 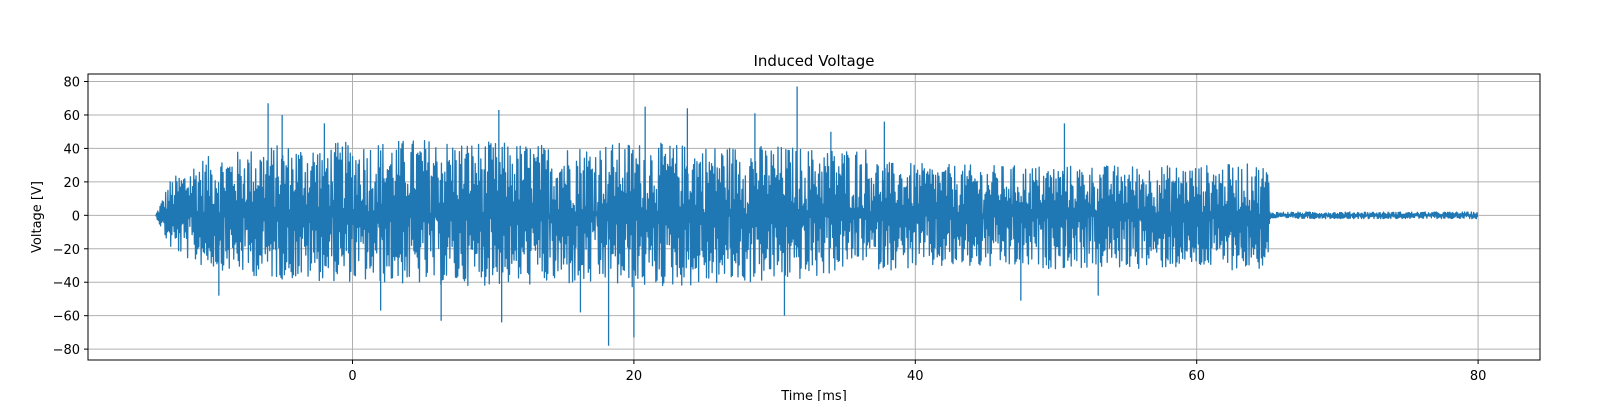 I want to click on y-tick-label: 0, so click(x=76, y=216).